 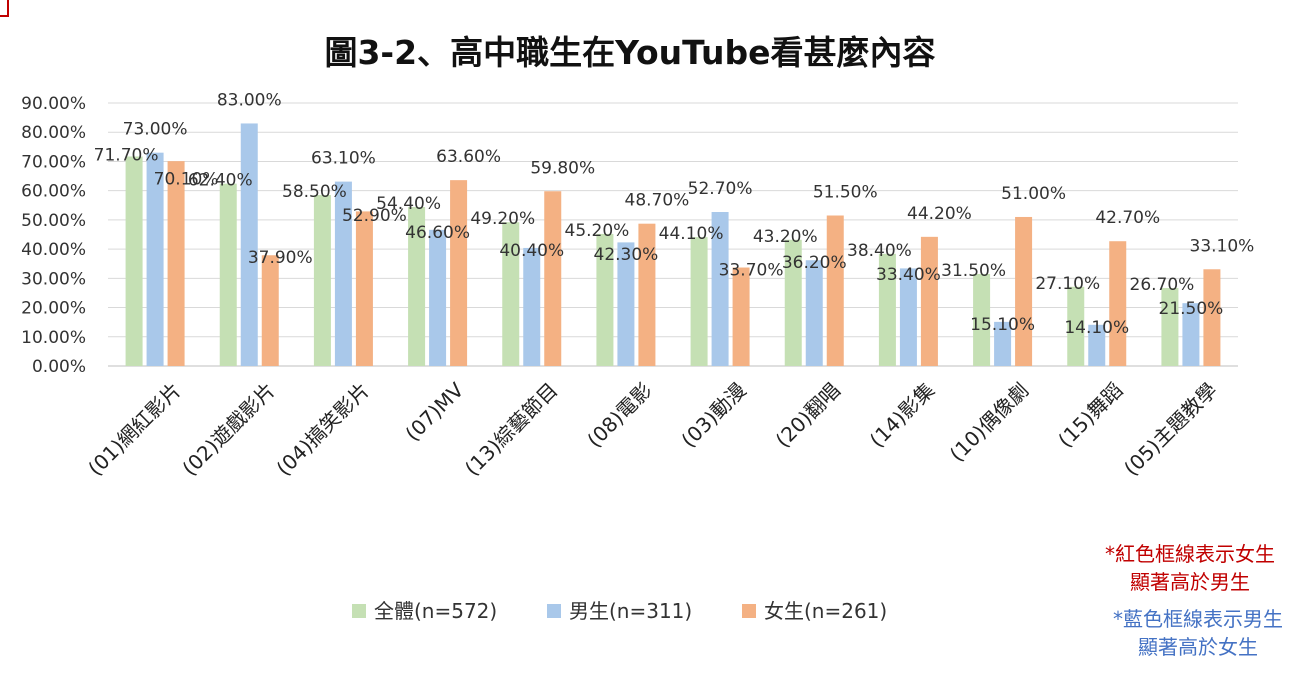 I want to click on data-label: 26.70%, so click(x=1162, y=285).